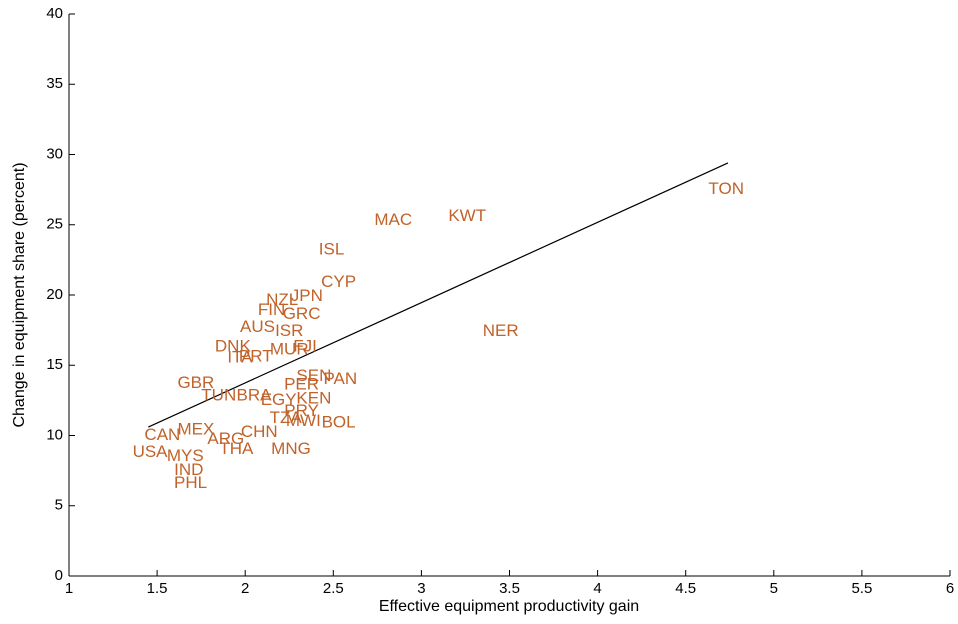 The width and height of the screenshot is (958, 624). Describe the element at coordinates (303, 420) in the screenshot. I see `point-label: MWI` at that location.